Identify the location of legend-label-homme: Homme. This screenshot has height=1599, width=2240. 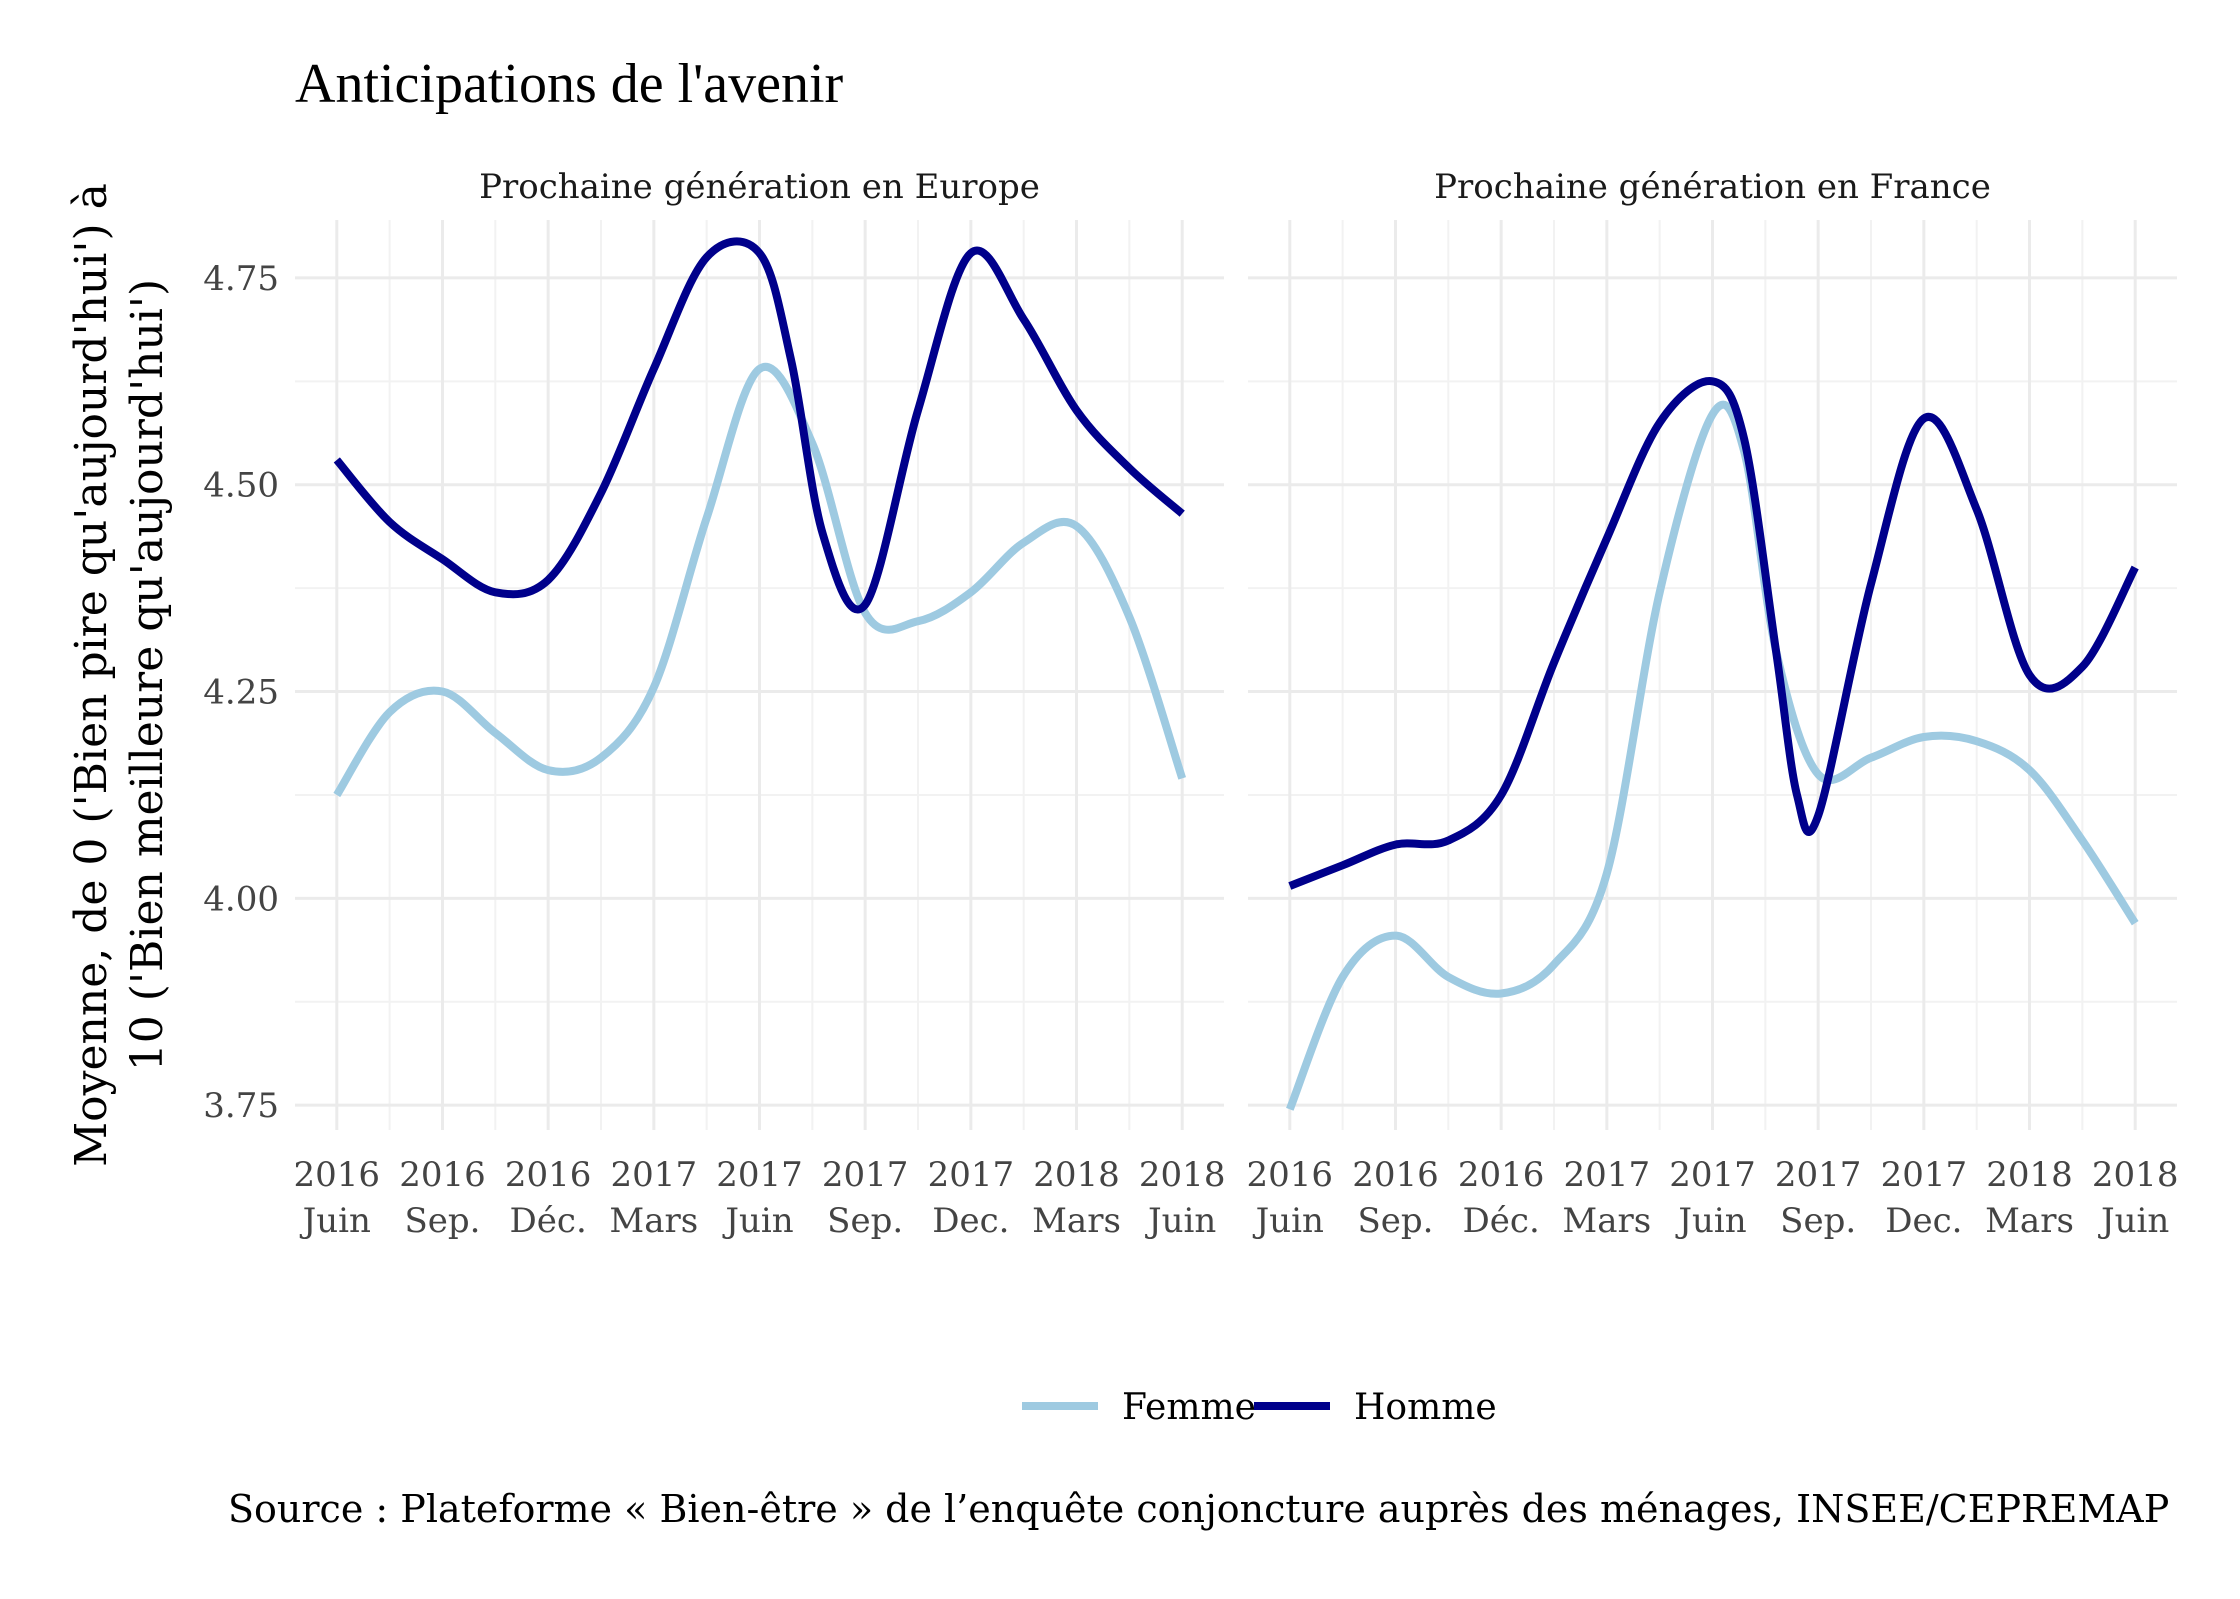
(1425, 1407).